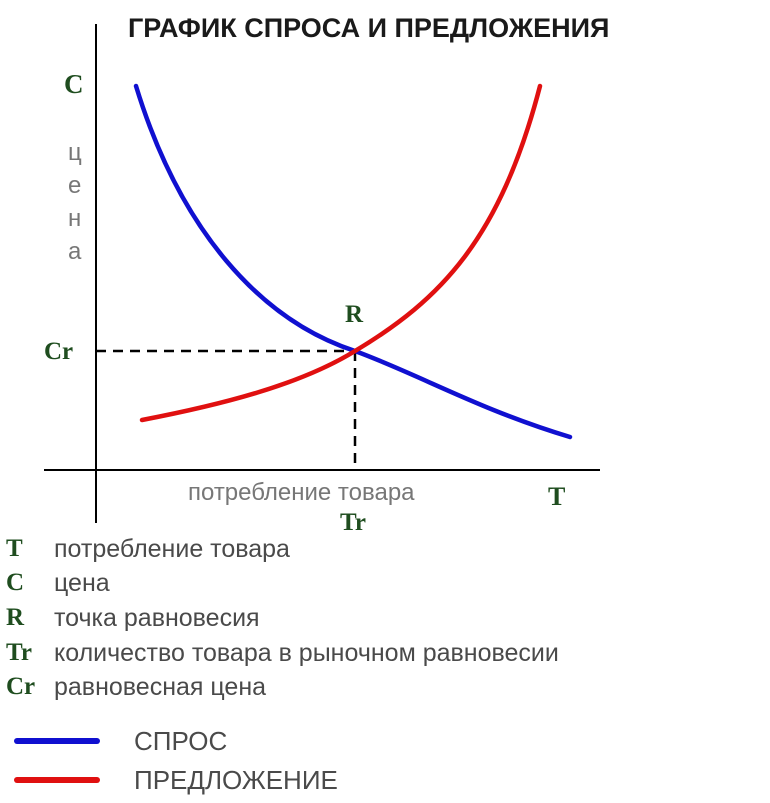 The image size is (770, 803). What do you see at coordinates (160, 686) in the screenshot?
I see `legend-text: равновесная цена` at bounding box center [160, 686].